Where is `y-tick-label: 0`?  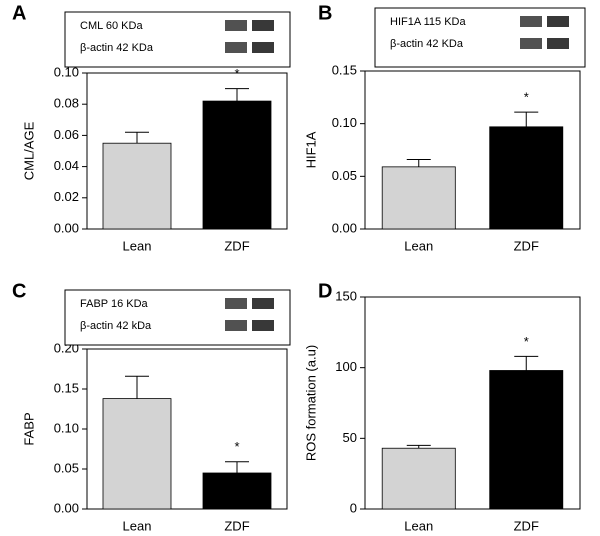
y-tick-label: 0 is located at coordinates (353, 507).